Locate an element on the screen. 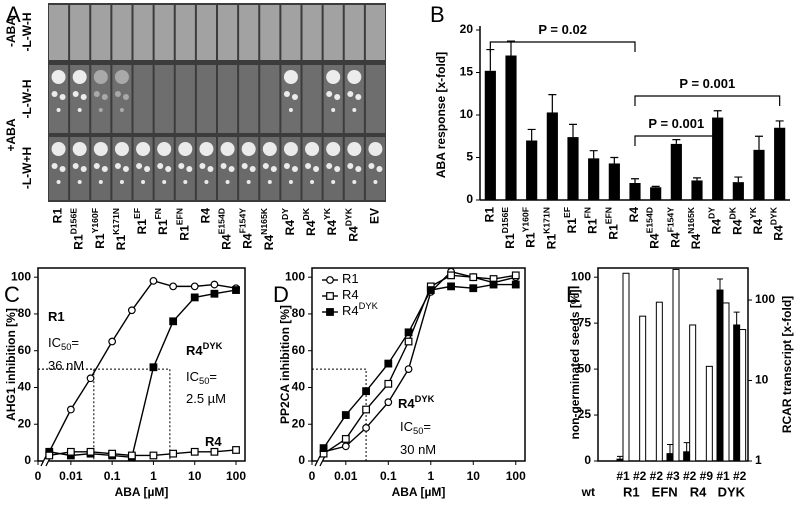 The image size is (800, 505). annotation-base: 36 nM is located at coordinates (66, 365).